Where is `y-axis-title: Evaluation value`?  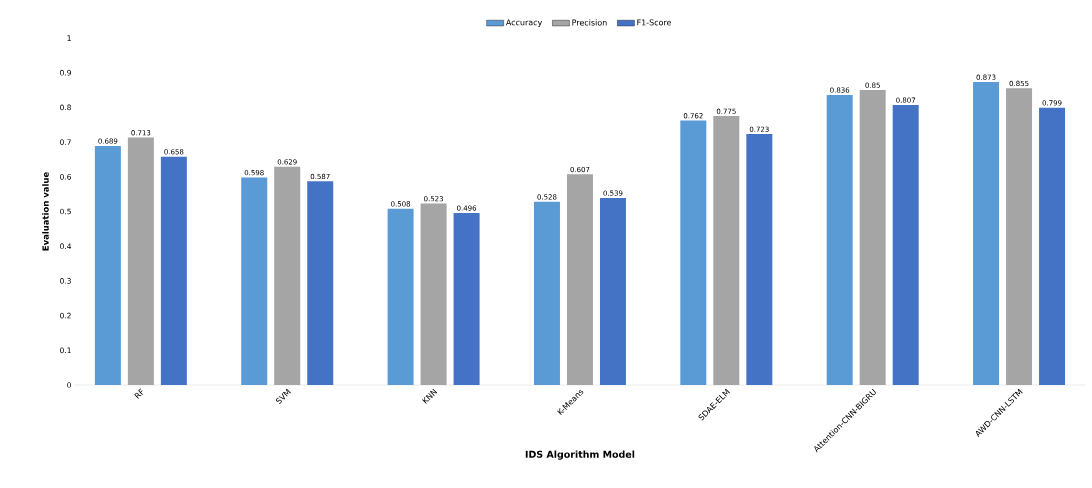 y-axis-title: Evaluation value is located at coordinates (45, 211).